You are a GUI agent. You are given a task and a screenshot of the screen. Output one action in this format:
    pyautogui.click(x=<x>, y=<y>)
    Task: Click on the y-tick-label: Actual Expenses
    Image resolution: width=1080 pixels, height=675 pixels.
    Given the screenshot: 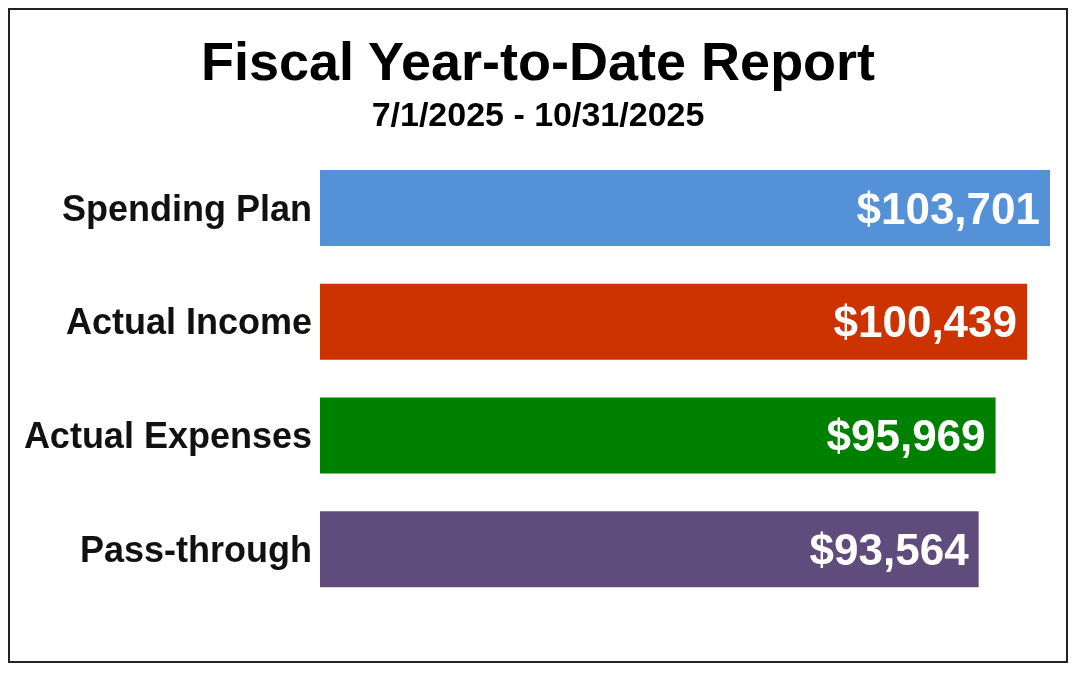 What is the action you would take?
    pyautogui.click(x=167, y=436)
    